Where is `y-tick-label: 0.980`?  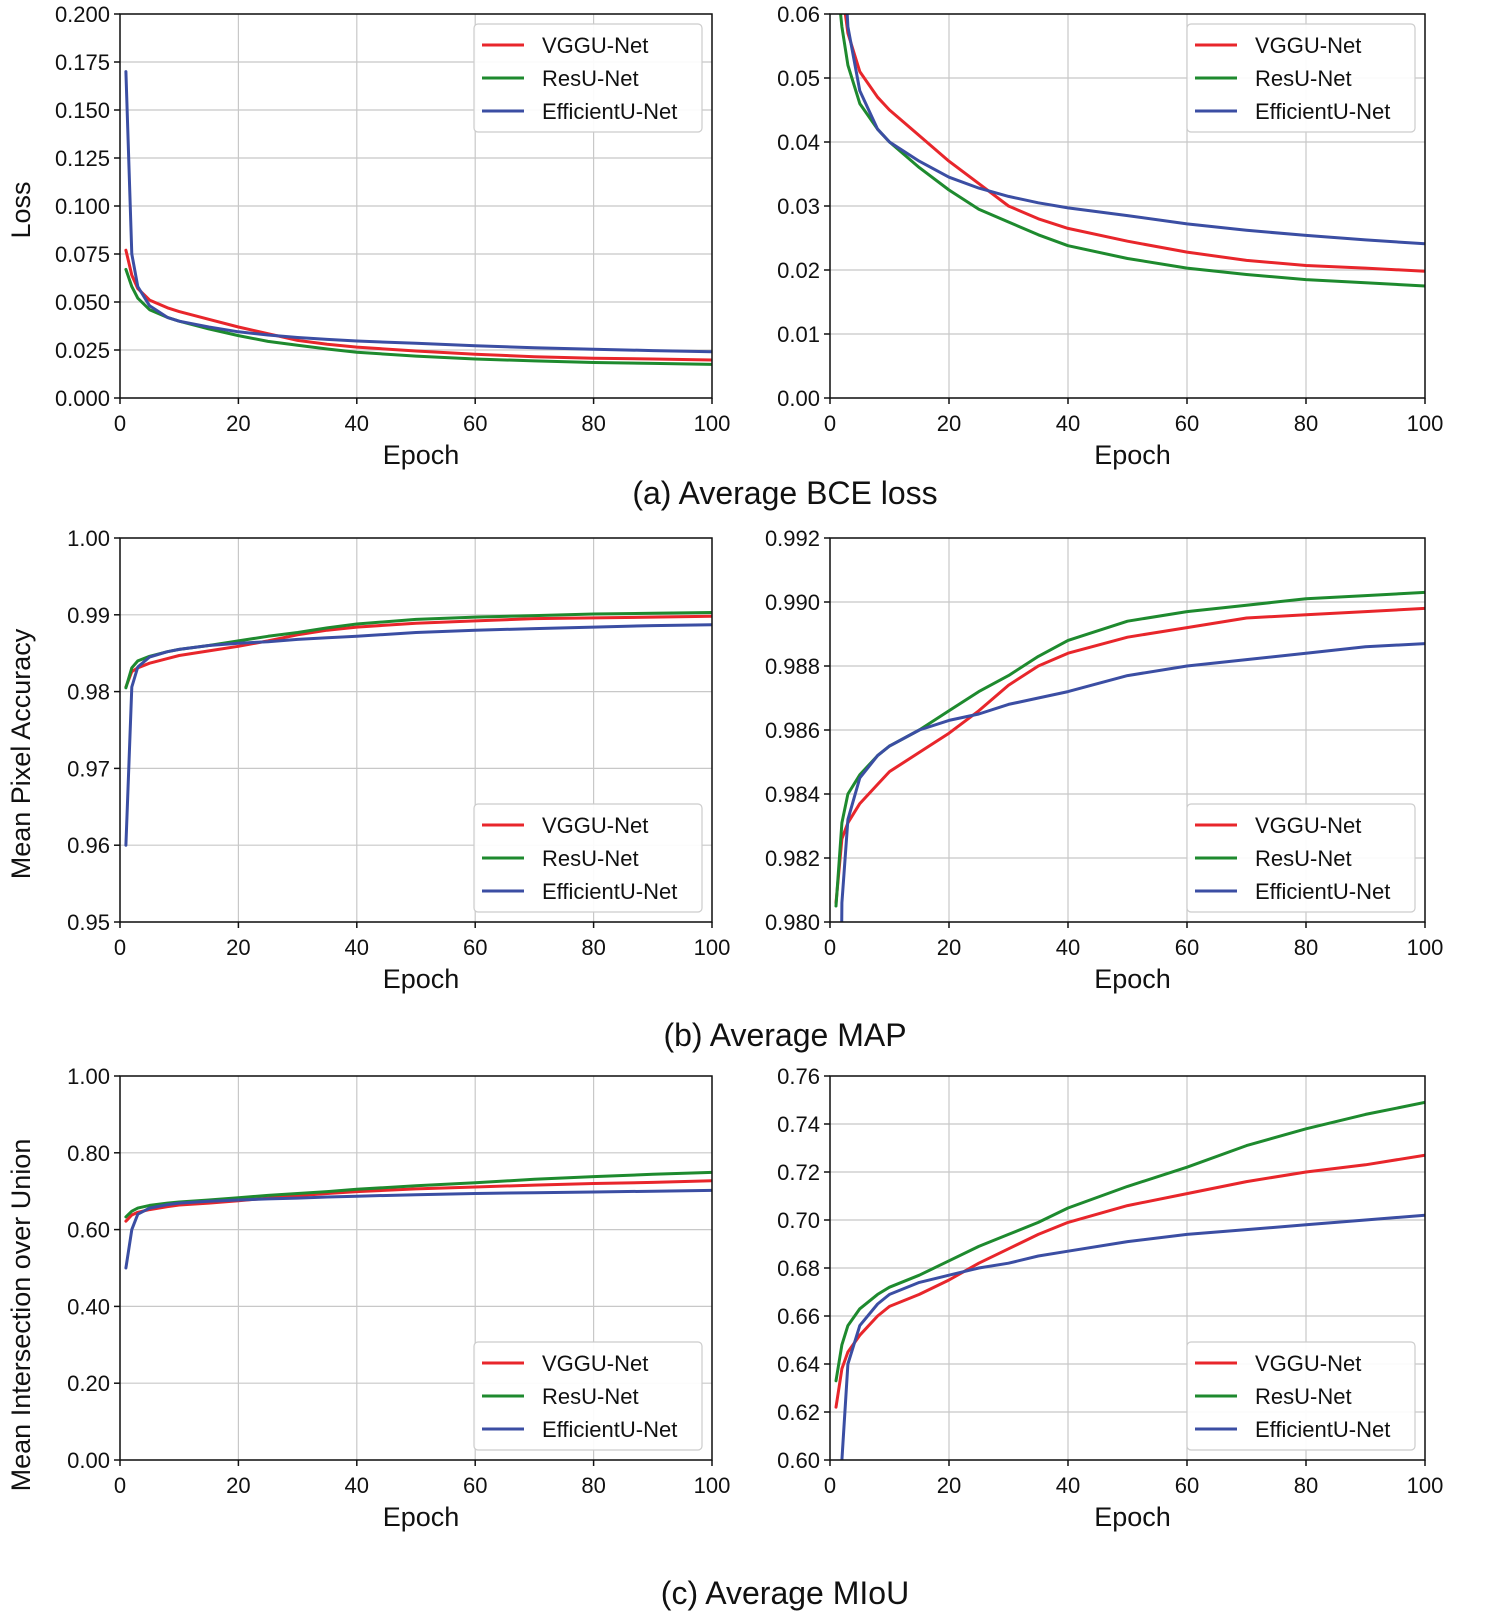
y-tick-label: 0.980 is located at coordinates (792, 922).